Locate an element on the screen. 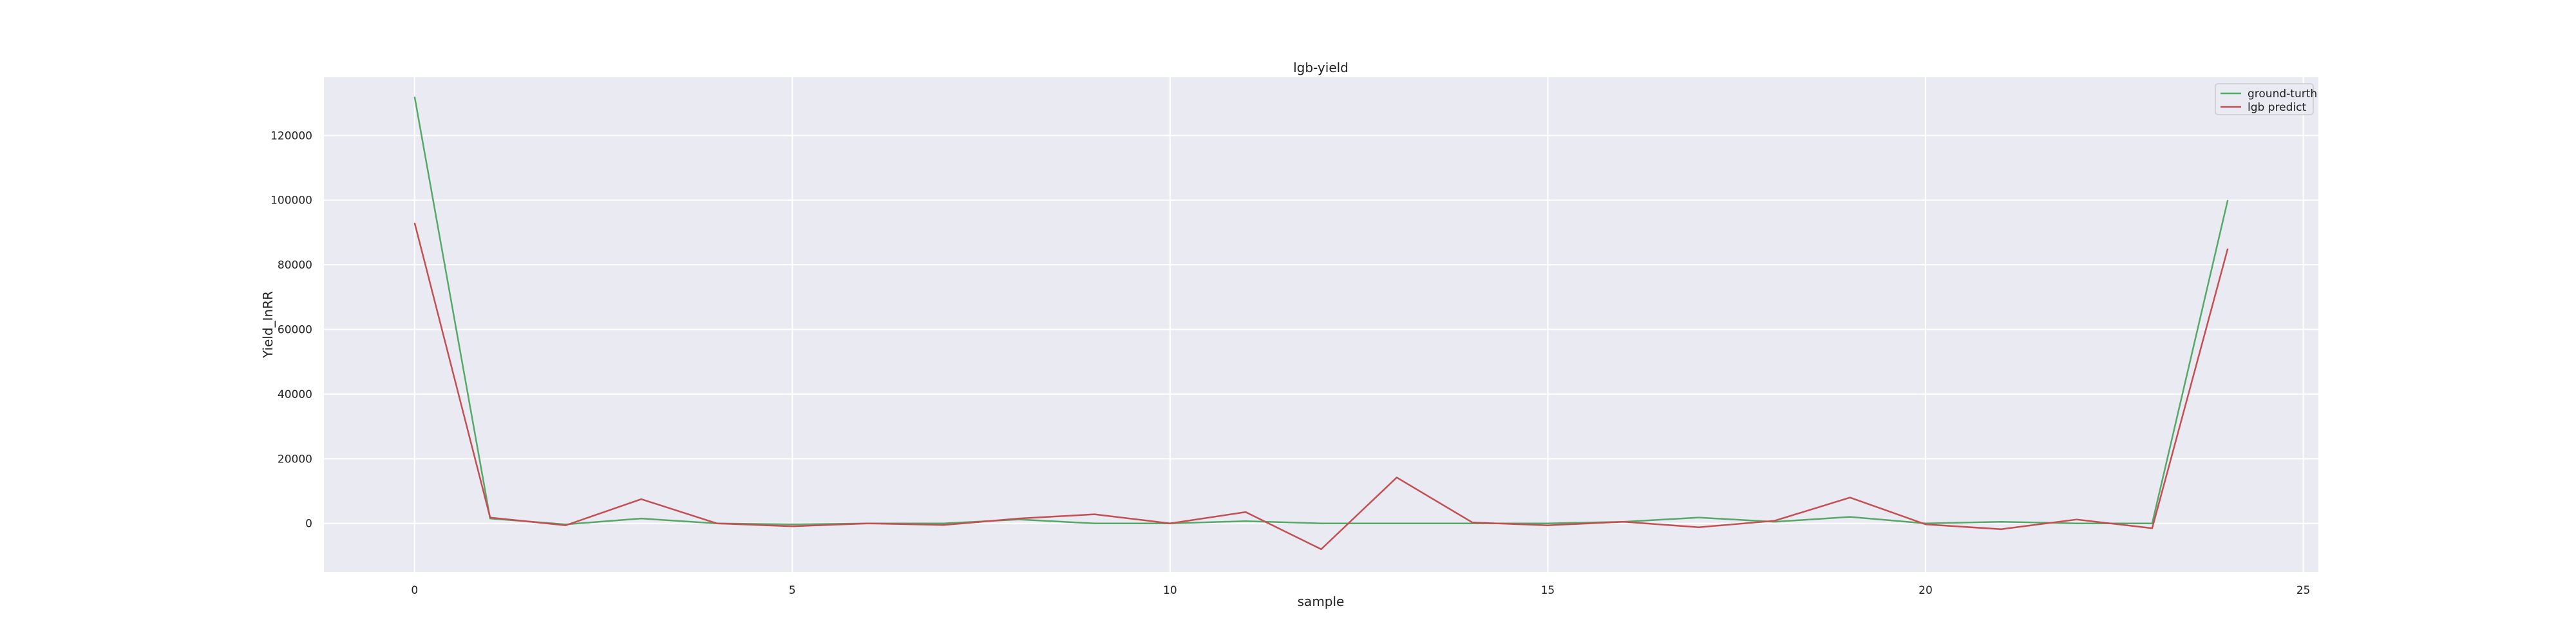 The height and width of the screenshot is (644, 2576). x-axis-ticks: 0 5 10 15 20 25 is located at coordinates (1360, 590).